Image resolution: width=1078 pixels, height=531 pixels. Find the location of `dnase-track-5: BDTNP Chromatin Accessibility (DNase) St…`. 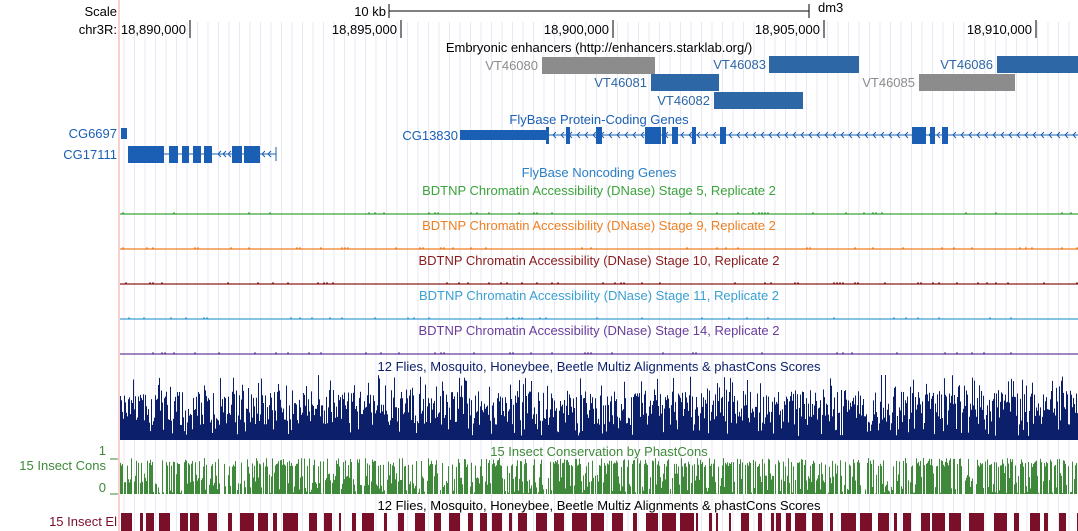

dnase-track-5: BDTNP Chromatin Accessibility (DNase) St… is located at coordinates (599, 339).